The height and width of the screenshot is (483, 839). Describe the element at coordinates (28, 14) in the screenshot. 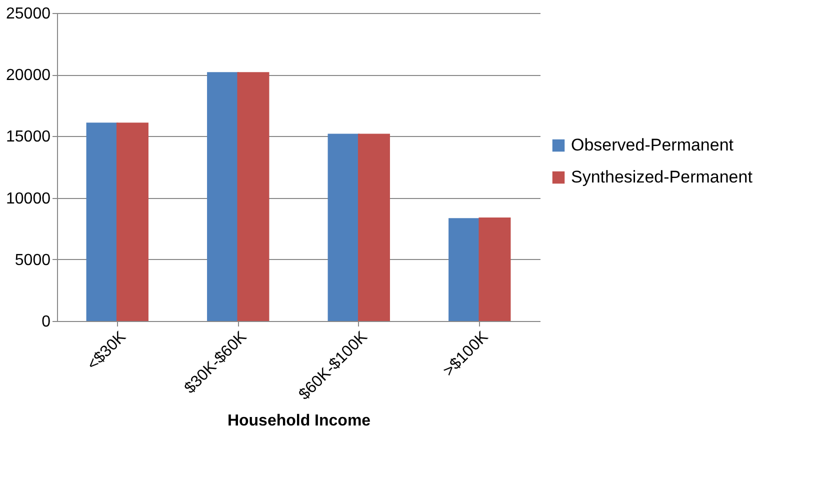

I see `y-tick-label: 25000` at that location.